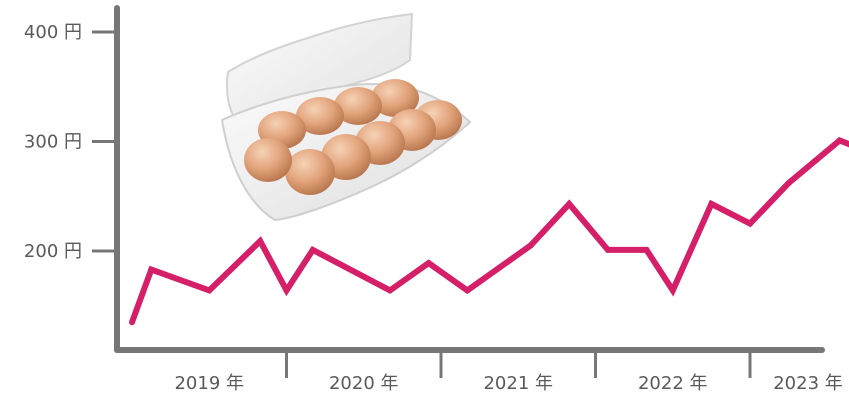 This screenshot has height=396, width=849. Describe the element at coordinates (209, 383) in the screenshot. I see `x-tick-label: 2019 年` at that location.